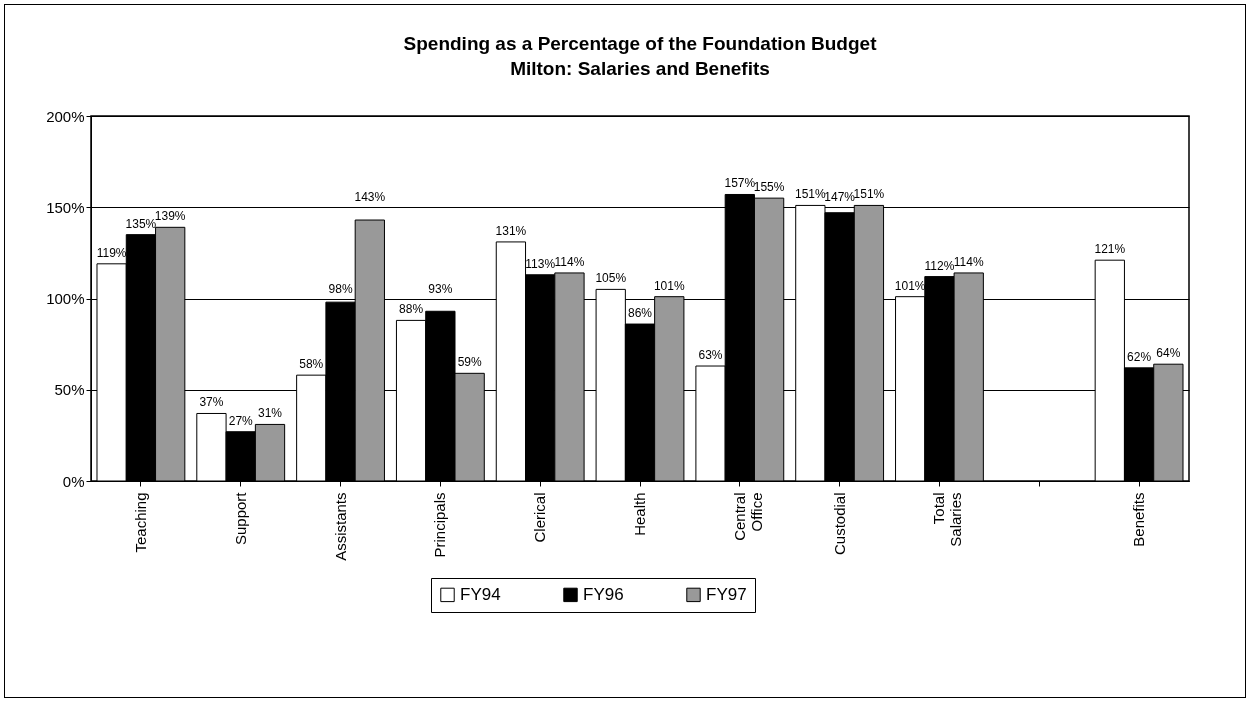  Describe the element at coordinates (469, 362) in the screenshot. I see `data-label: 59%` at that location.